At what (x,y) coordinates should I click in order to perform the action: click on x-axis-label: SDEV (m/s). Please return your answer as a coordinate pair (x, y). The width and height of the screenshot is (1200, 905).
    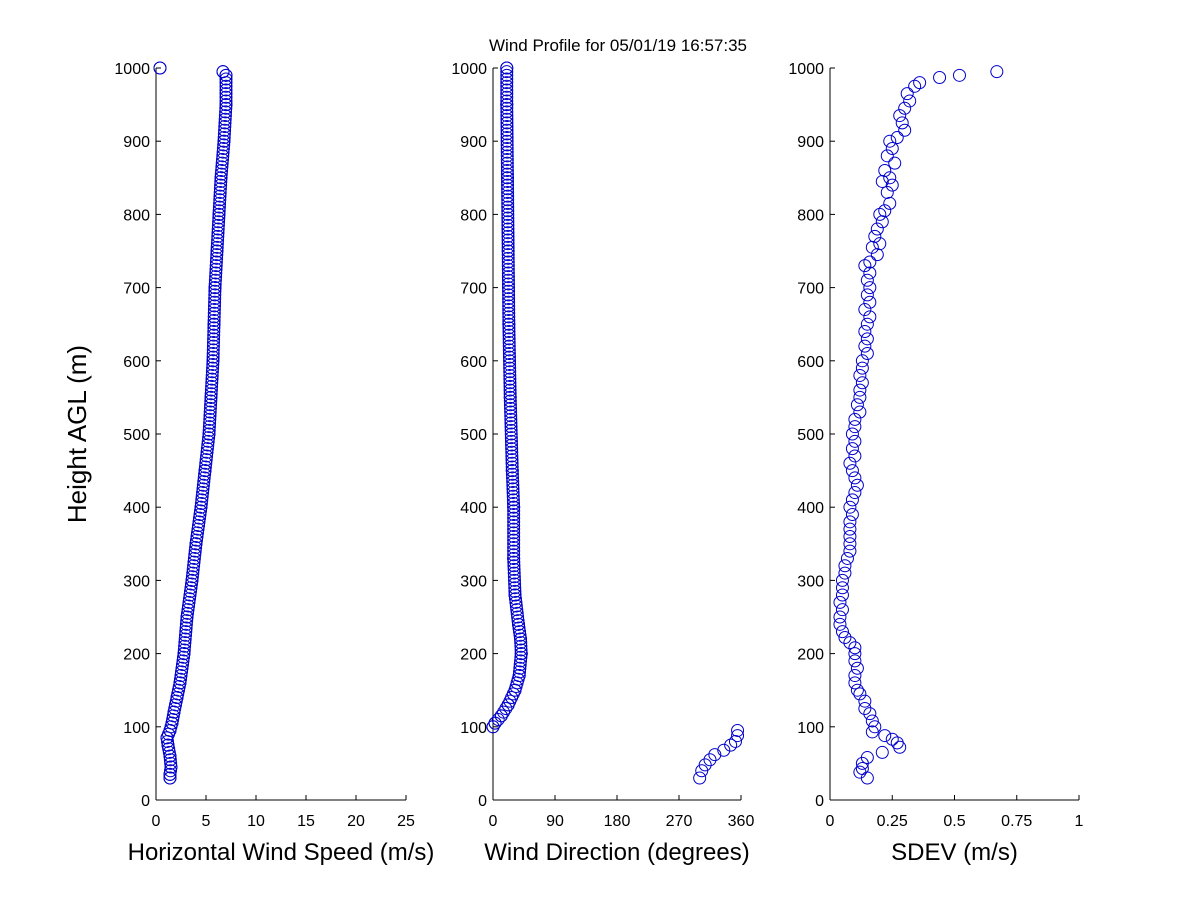
    Looking at the image, I should click on (954, 852).